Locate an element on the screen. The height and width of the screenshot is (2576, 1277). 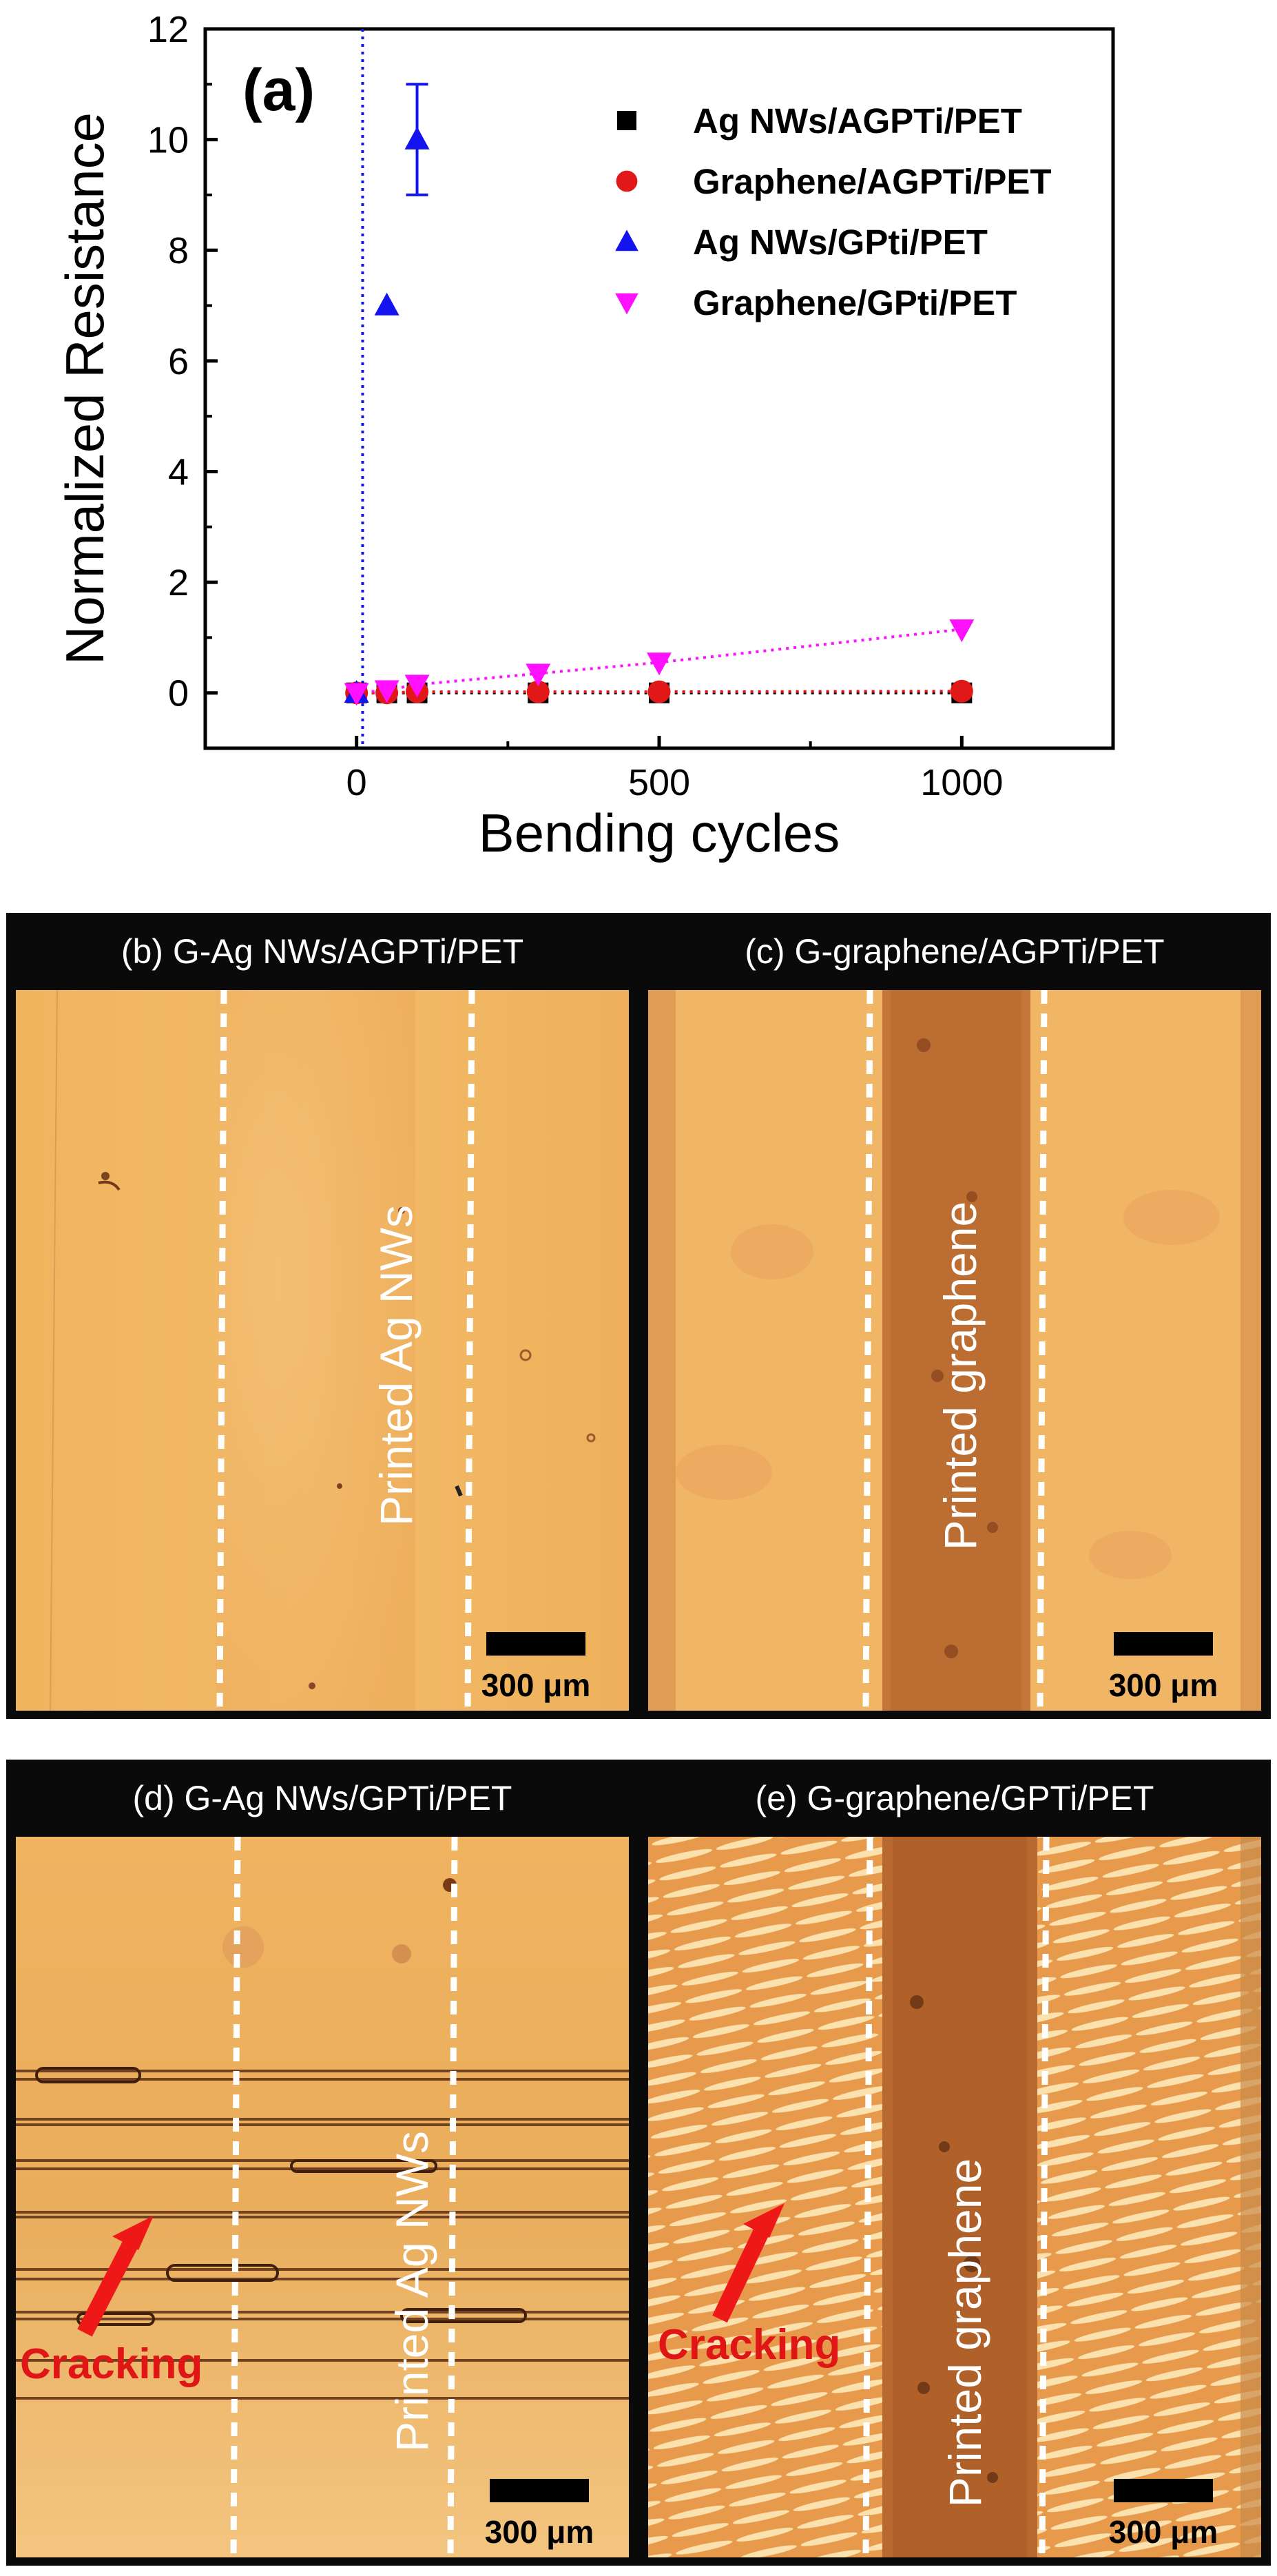
y-axis-label: Normalized Resistance is located at coordinates (84, 388).